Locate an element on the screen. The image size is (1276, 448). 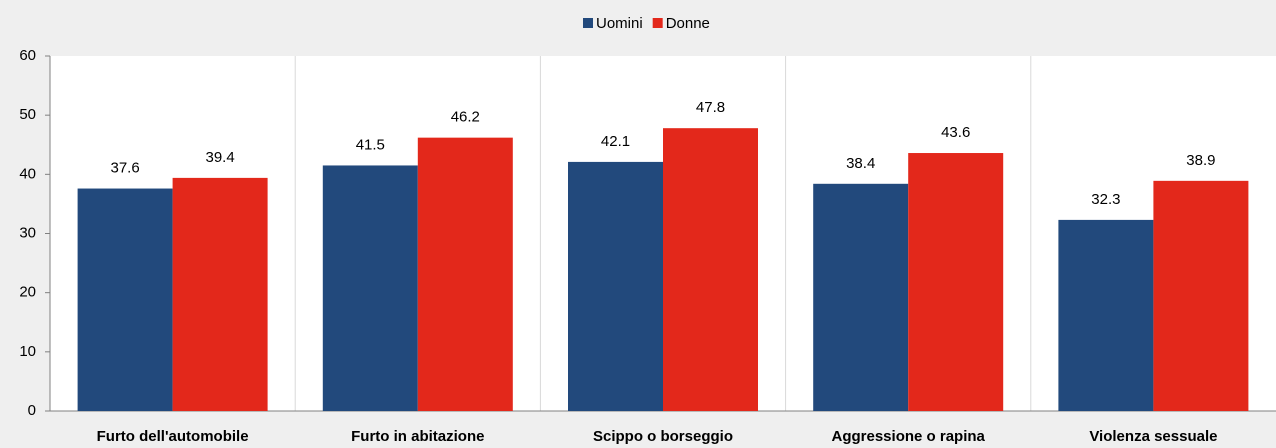
y-tick-label: 50 is located at coordinates (27, 114).